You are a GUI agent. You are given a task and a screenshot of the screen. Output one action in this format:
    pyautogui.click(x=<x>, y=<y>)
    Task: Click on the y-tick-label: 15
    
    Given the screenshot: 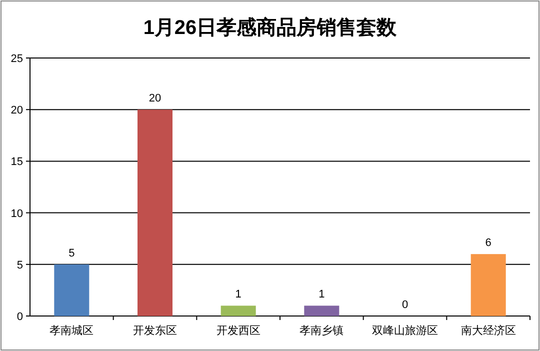 What is the action you would take?
    pyautogui.click(x=16, y=162)
    